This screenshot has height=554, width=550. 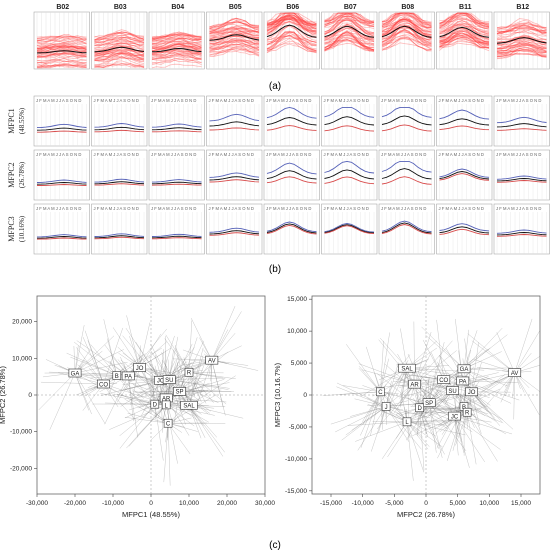 I want to click on point-label: SP, so click(x=179, y=393).